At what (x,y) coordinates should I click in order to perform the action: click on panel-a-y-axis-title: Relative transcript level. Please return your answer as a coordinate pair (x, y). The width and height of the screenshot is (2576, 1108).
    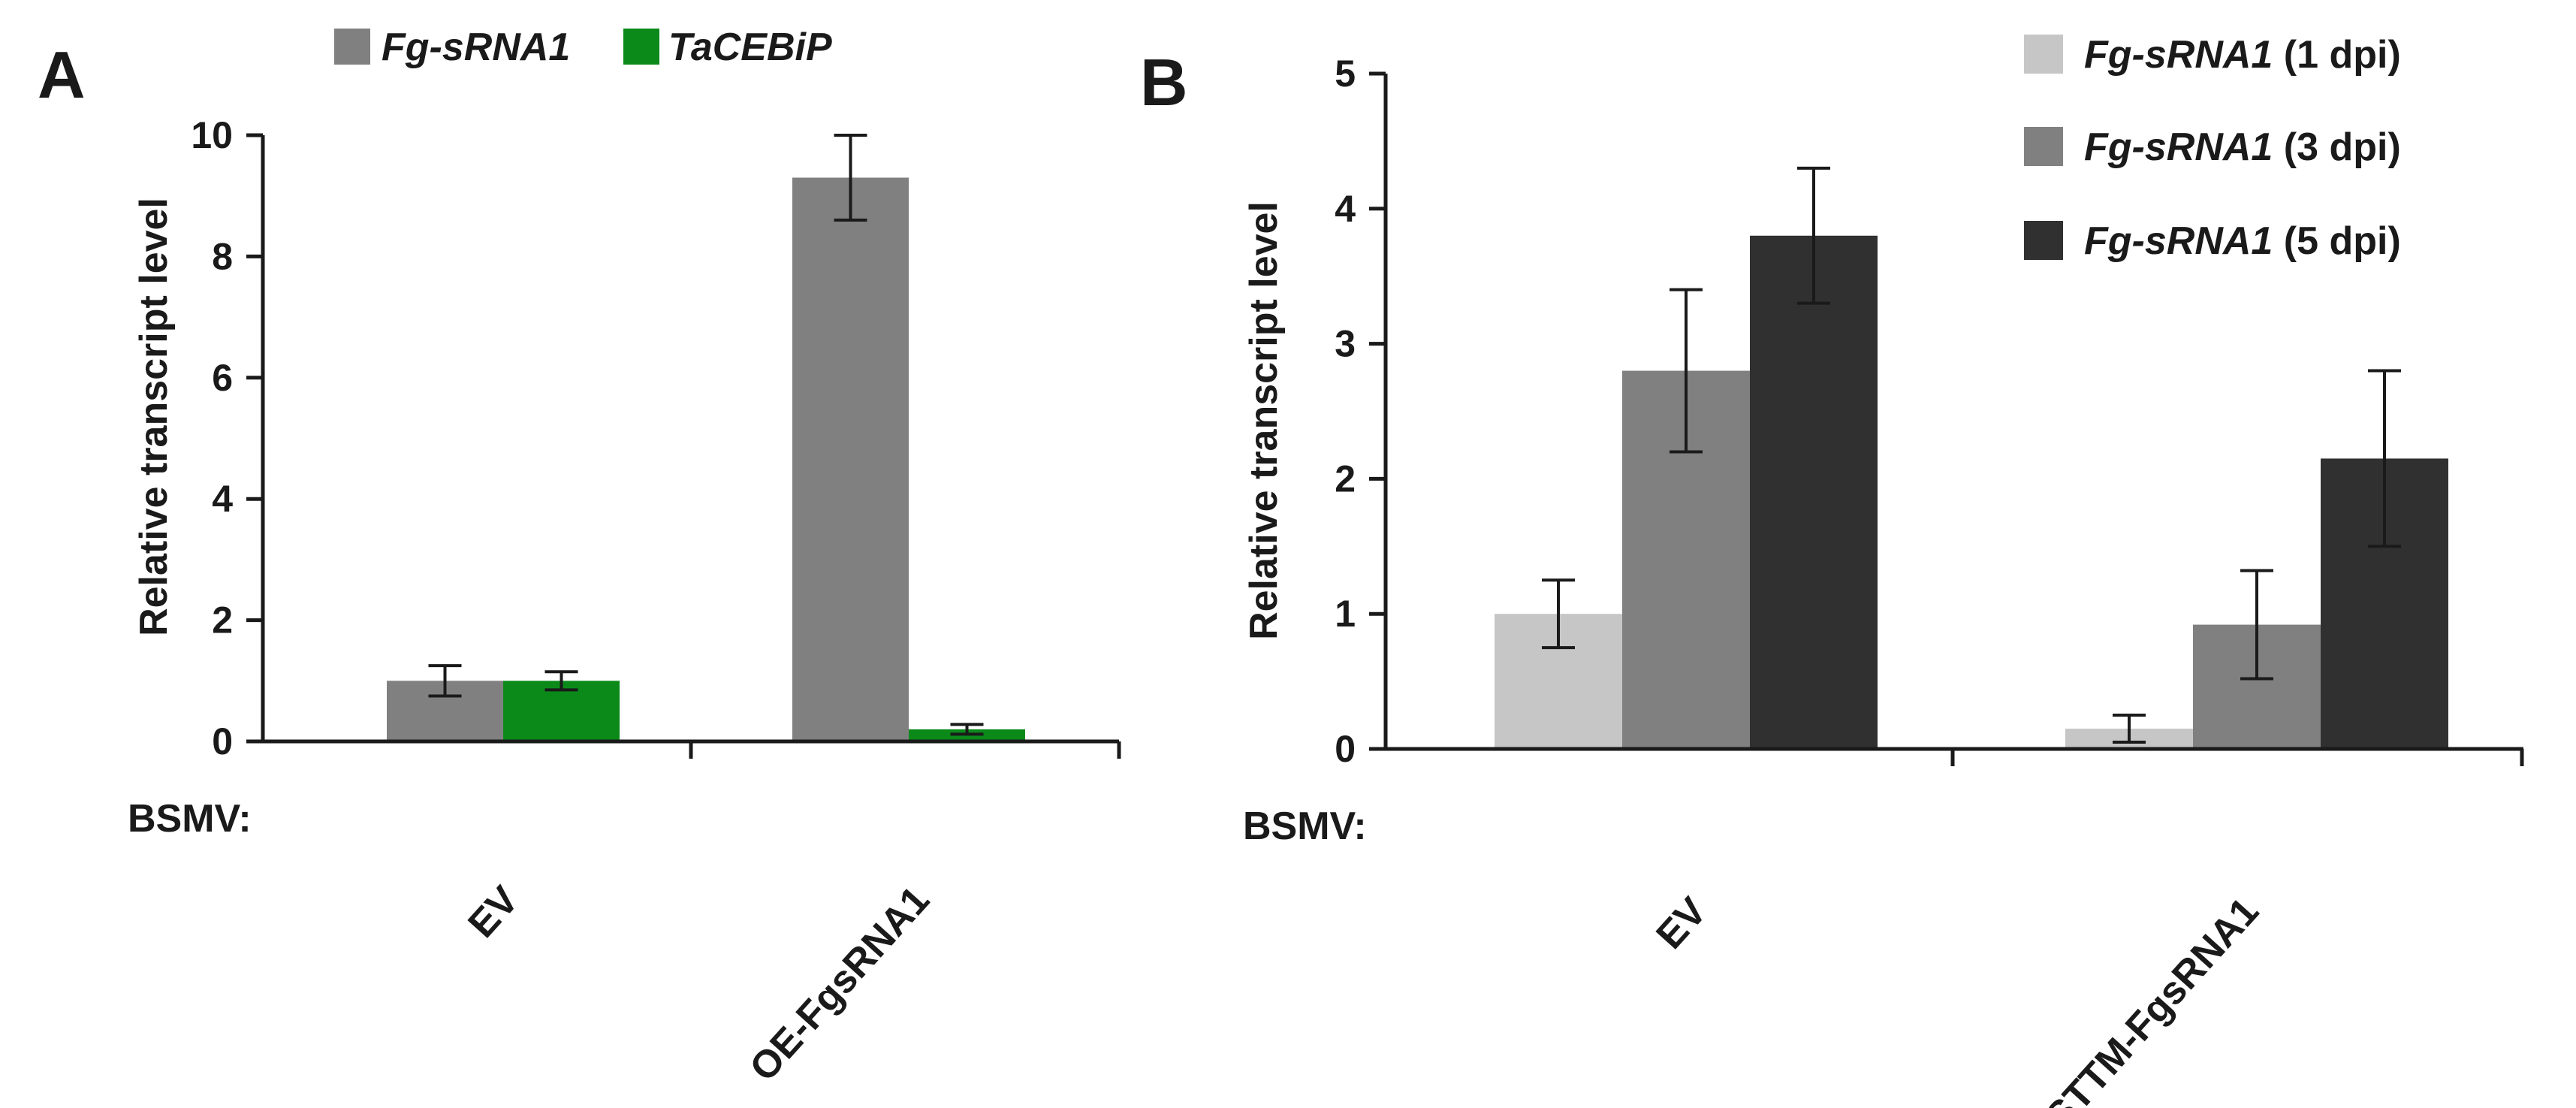
    Looking at the image, I should click on (154, 417).